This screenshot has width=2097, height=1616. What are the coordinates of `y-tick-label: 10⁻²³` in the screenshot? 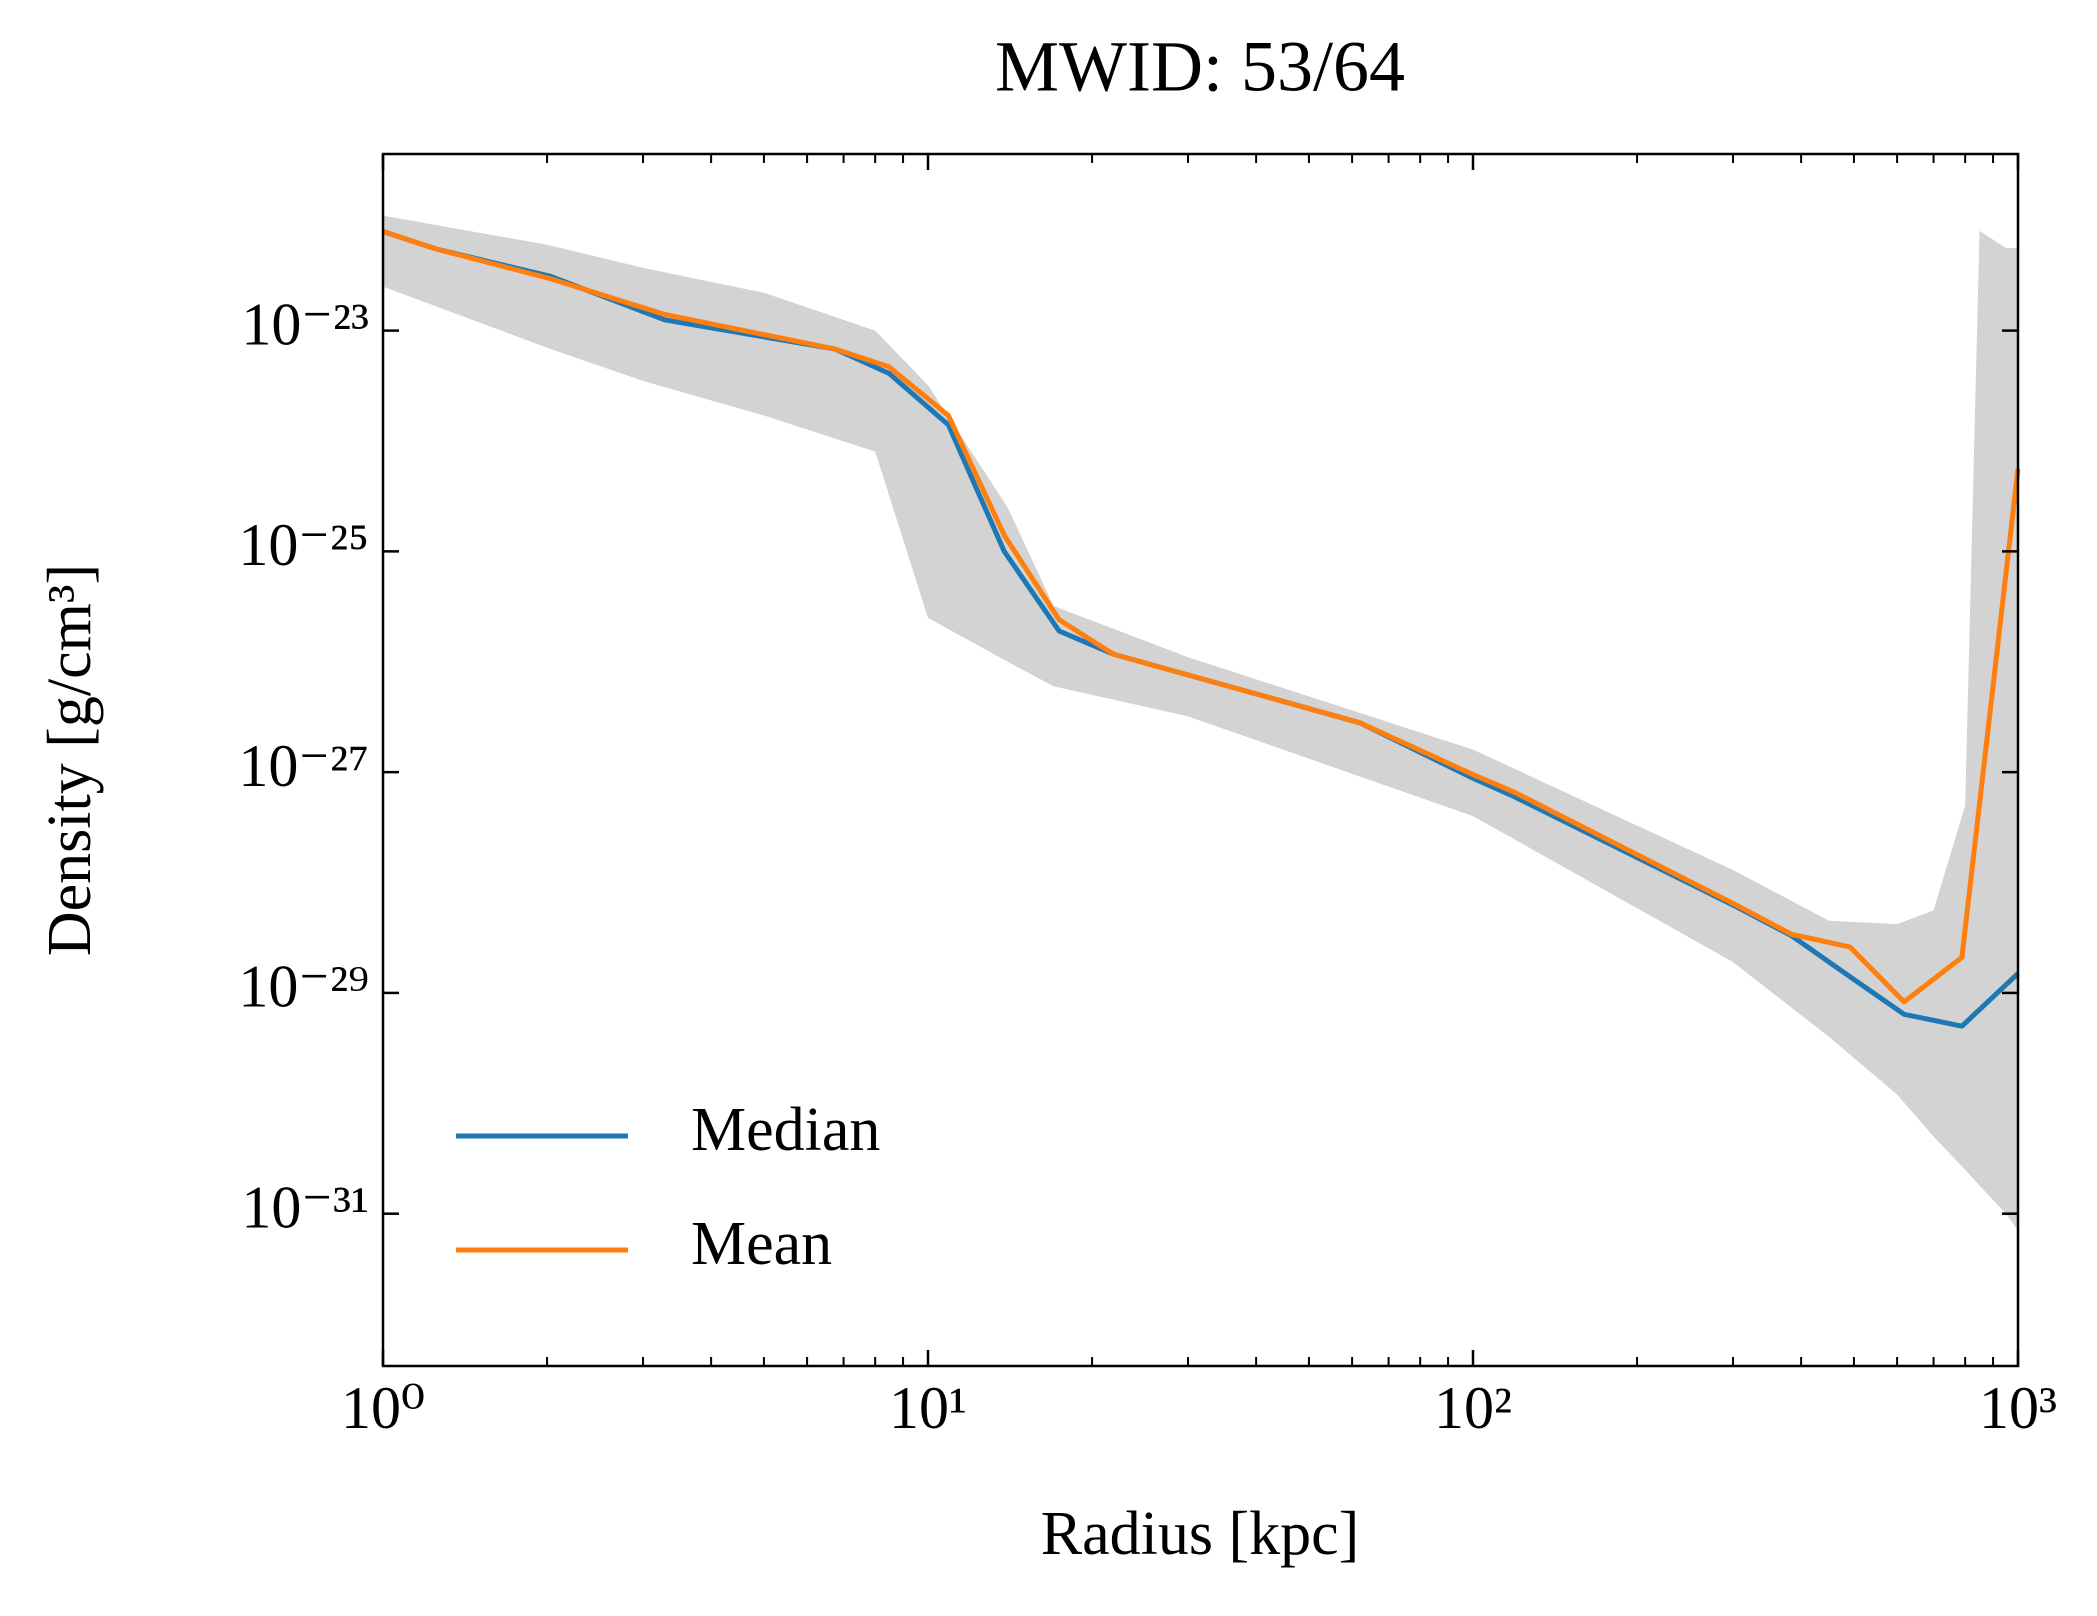 It's located at (305, 324).